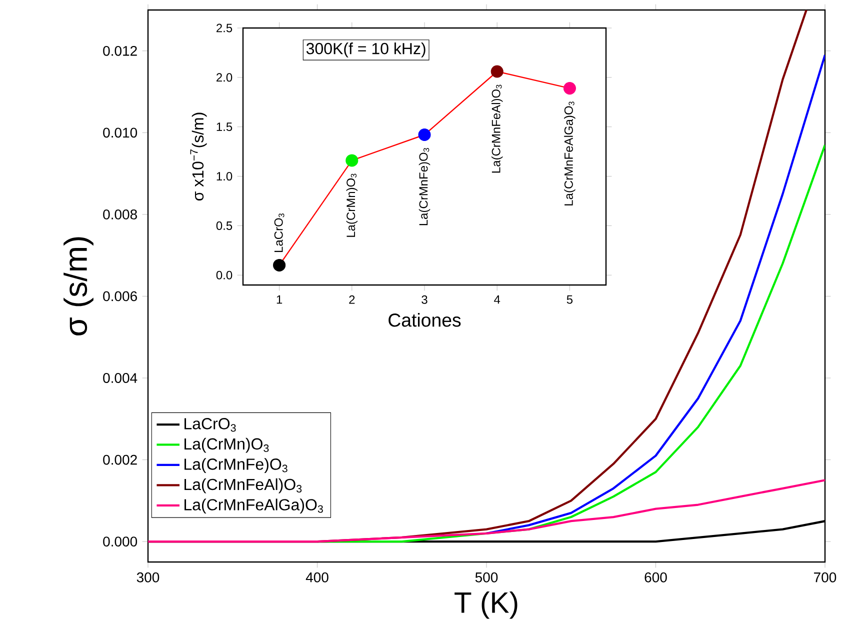 The image size is (847, 644). What do you see at coordinates (120, 296) in the screenshot?
I see `y-tick-label: 0.006` at bounding box center [120, 296].